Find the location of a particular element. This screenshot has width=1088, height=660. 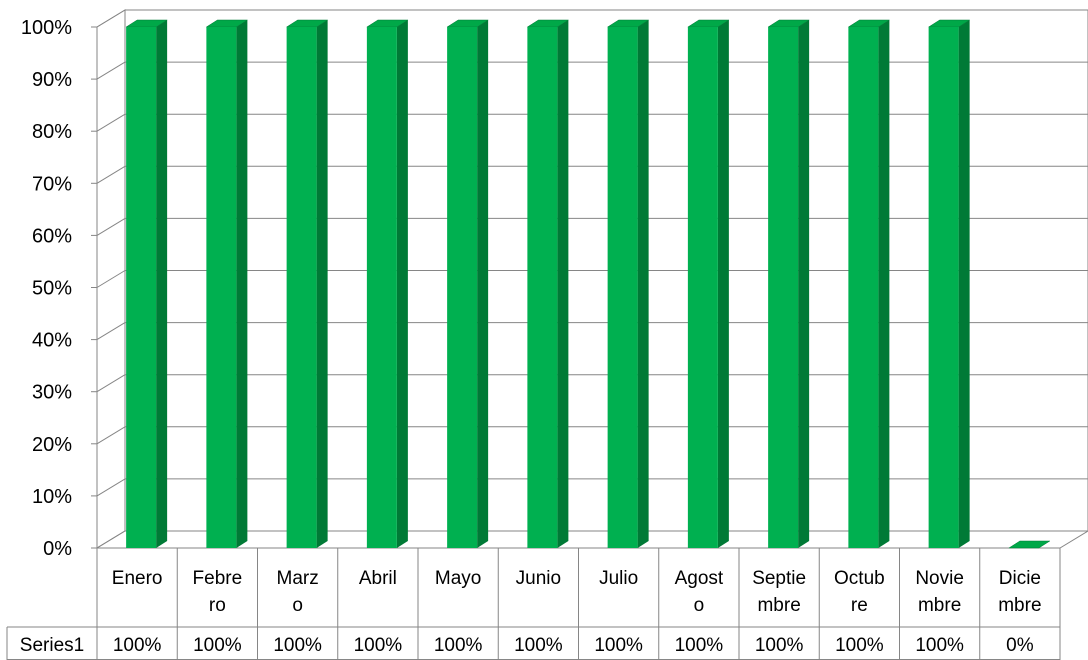

x-tick-label: Marz o is located at coordinates (298, 592).